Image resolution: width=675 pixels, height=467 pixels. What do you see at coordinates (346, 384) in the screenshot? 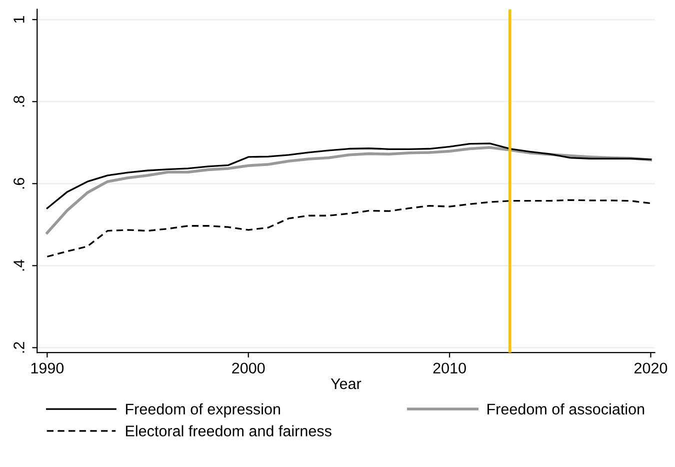
I see `x-axis-title: Year` at bounding box center [346, 384].